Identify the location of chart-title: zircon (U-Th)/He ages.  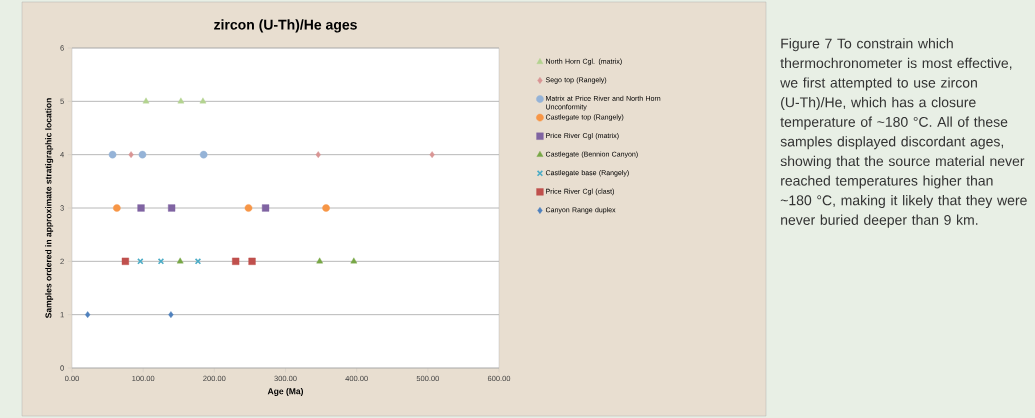
(285, 26).